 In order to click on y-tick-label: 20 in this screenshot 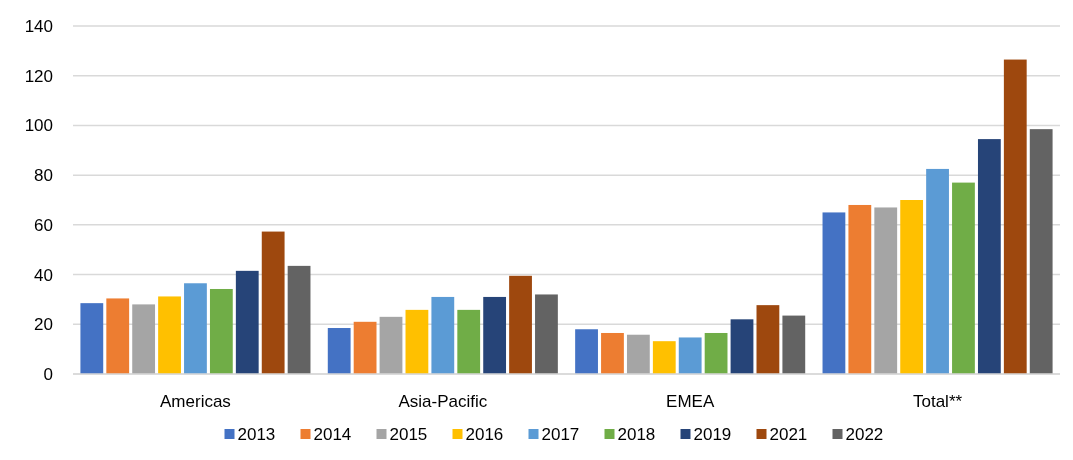, I will do `click(43, 325)`.